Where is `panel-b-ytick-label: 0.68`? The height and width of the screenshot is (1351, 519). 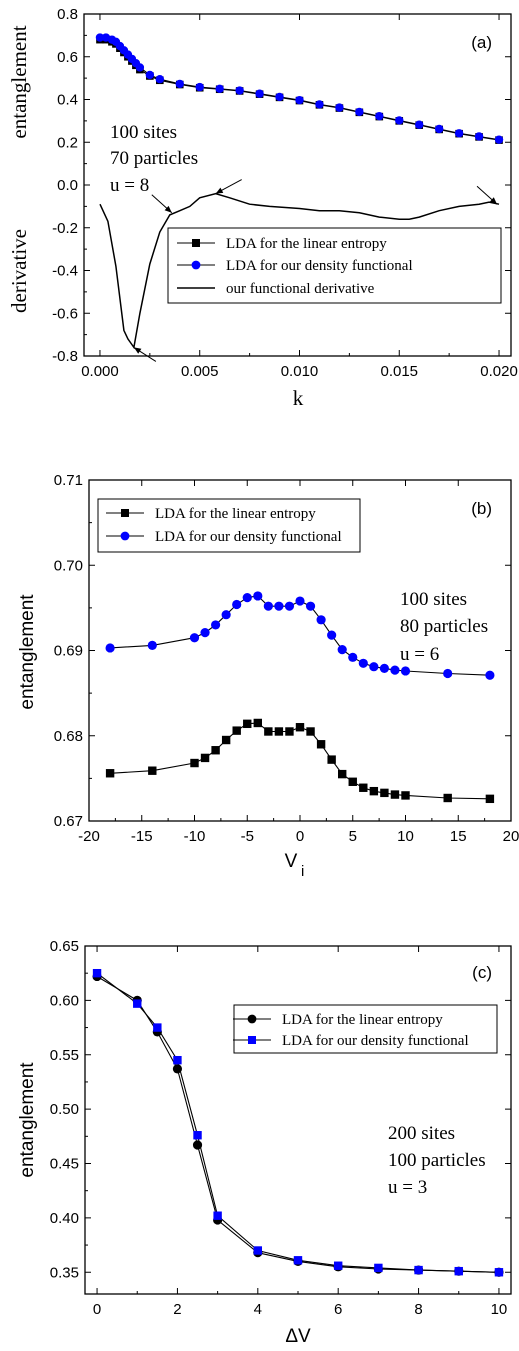 panel-b-ytick-label: 0.68 is located at coordinates (68, 736).